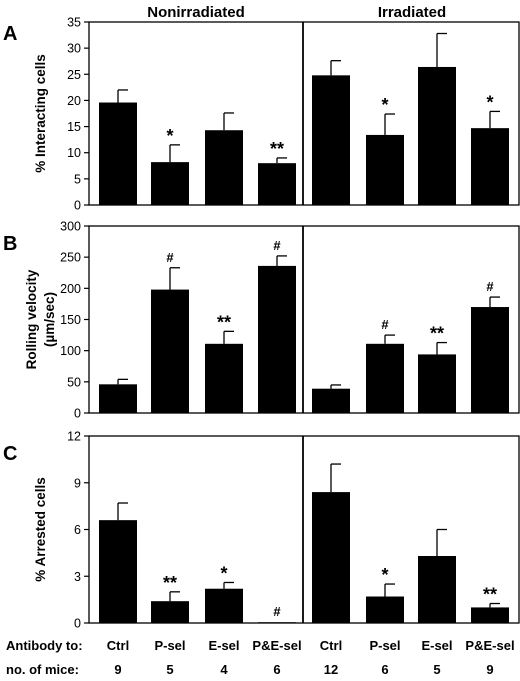 This screenshot has width=520, height=681. What do you see at coordinates (31, 319) in the screenshot?
I see `y-axis-label: Rolling velocity` at bounding box center [31, 319].